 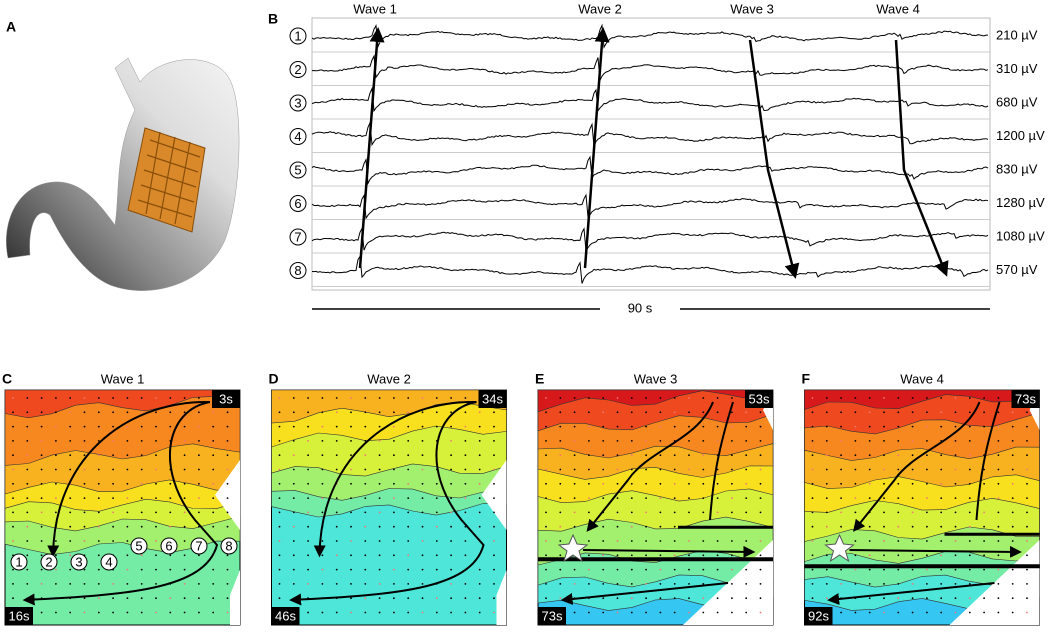 What do you see at coordinates (229, 546) in the screenshot?
I see `electrode-badge` at bounding box center [229, 546].